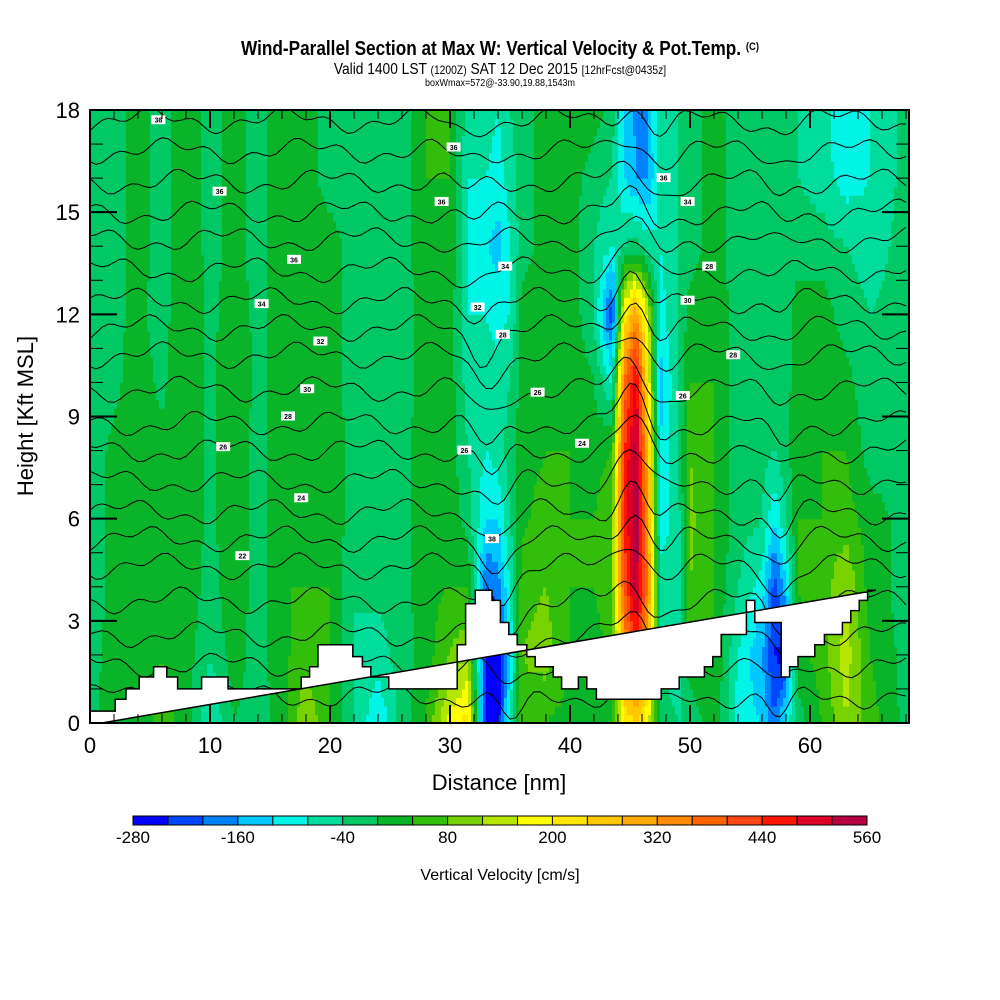 The height and width of the screenshot is (1000, 1000). Describe the element at coordinates (74, 621) in the screenshot. I see `y-tick-label: 3` at that location.